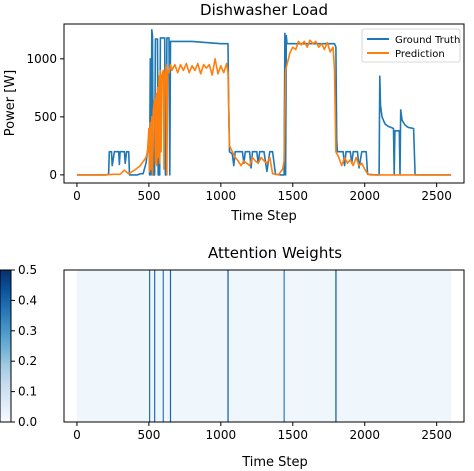  What do you see at coordinates (27, 300) in the screenshot?
I see `colorbar-tick-label: 0.4` at bounding box center [27, 300].